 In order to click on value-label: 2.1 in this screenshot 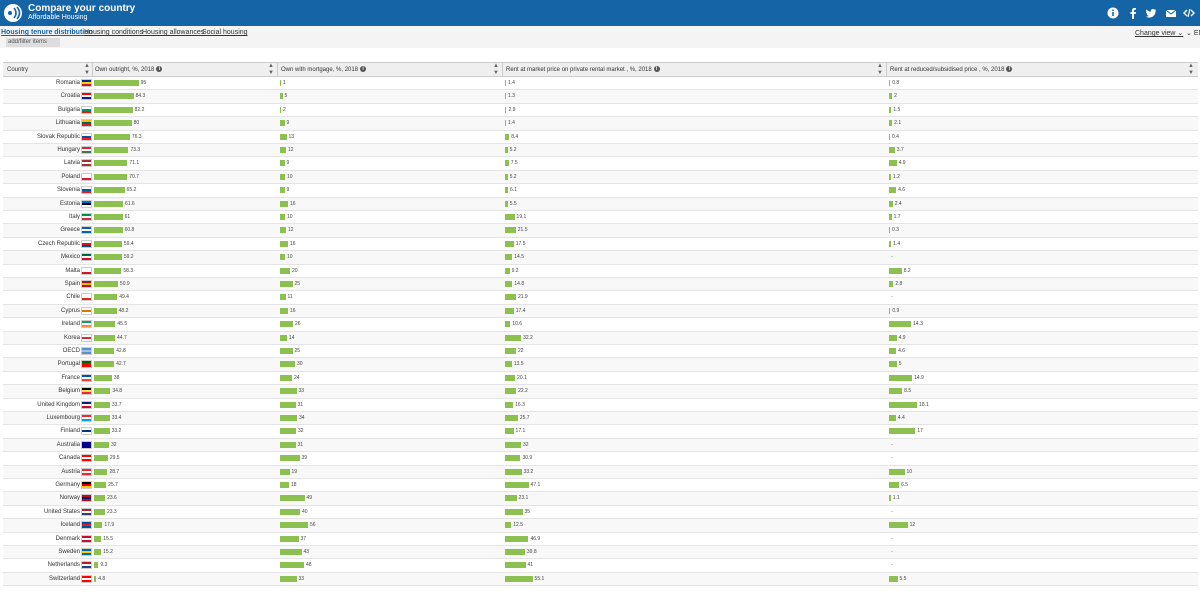, I will do `click(898, 123)`.